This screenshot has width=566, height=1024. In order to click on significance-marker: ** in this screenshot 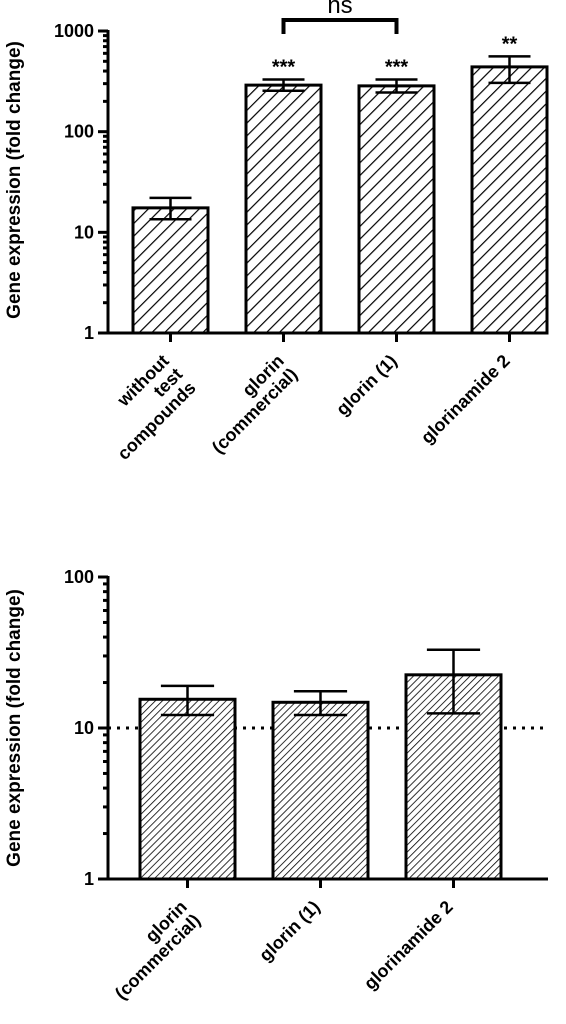, I will do `click(510, 44)`.